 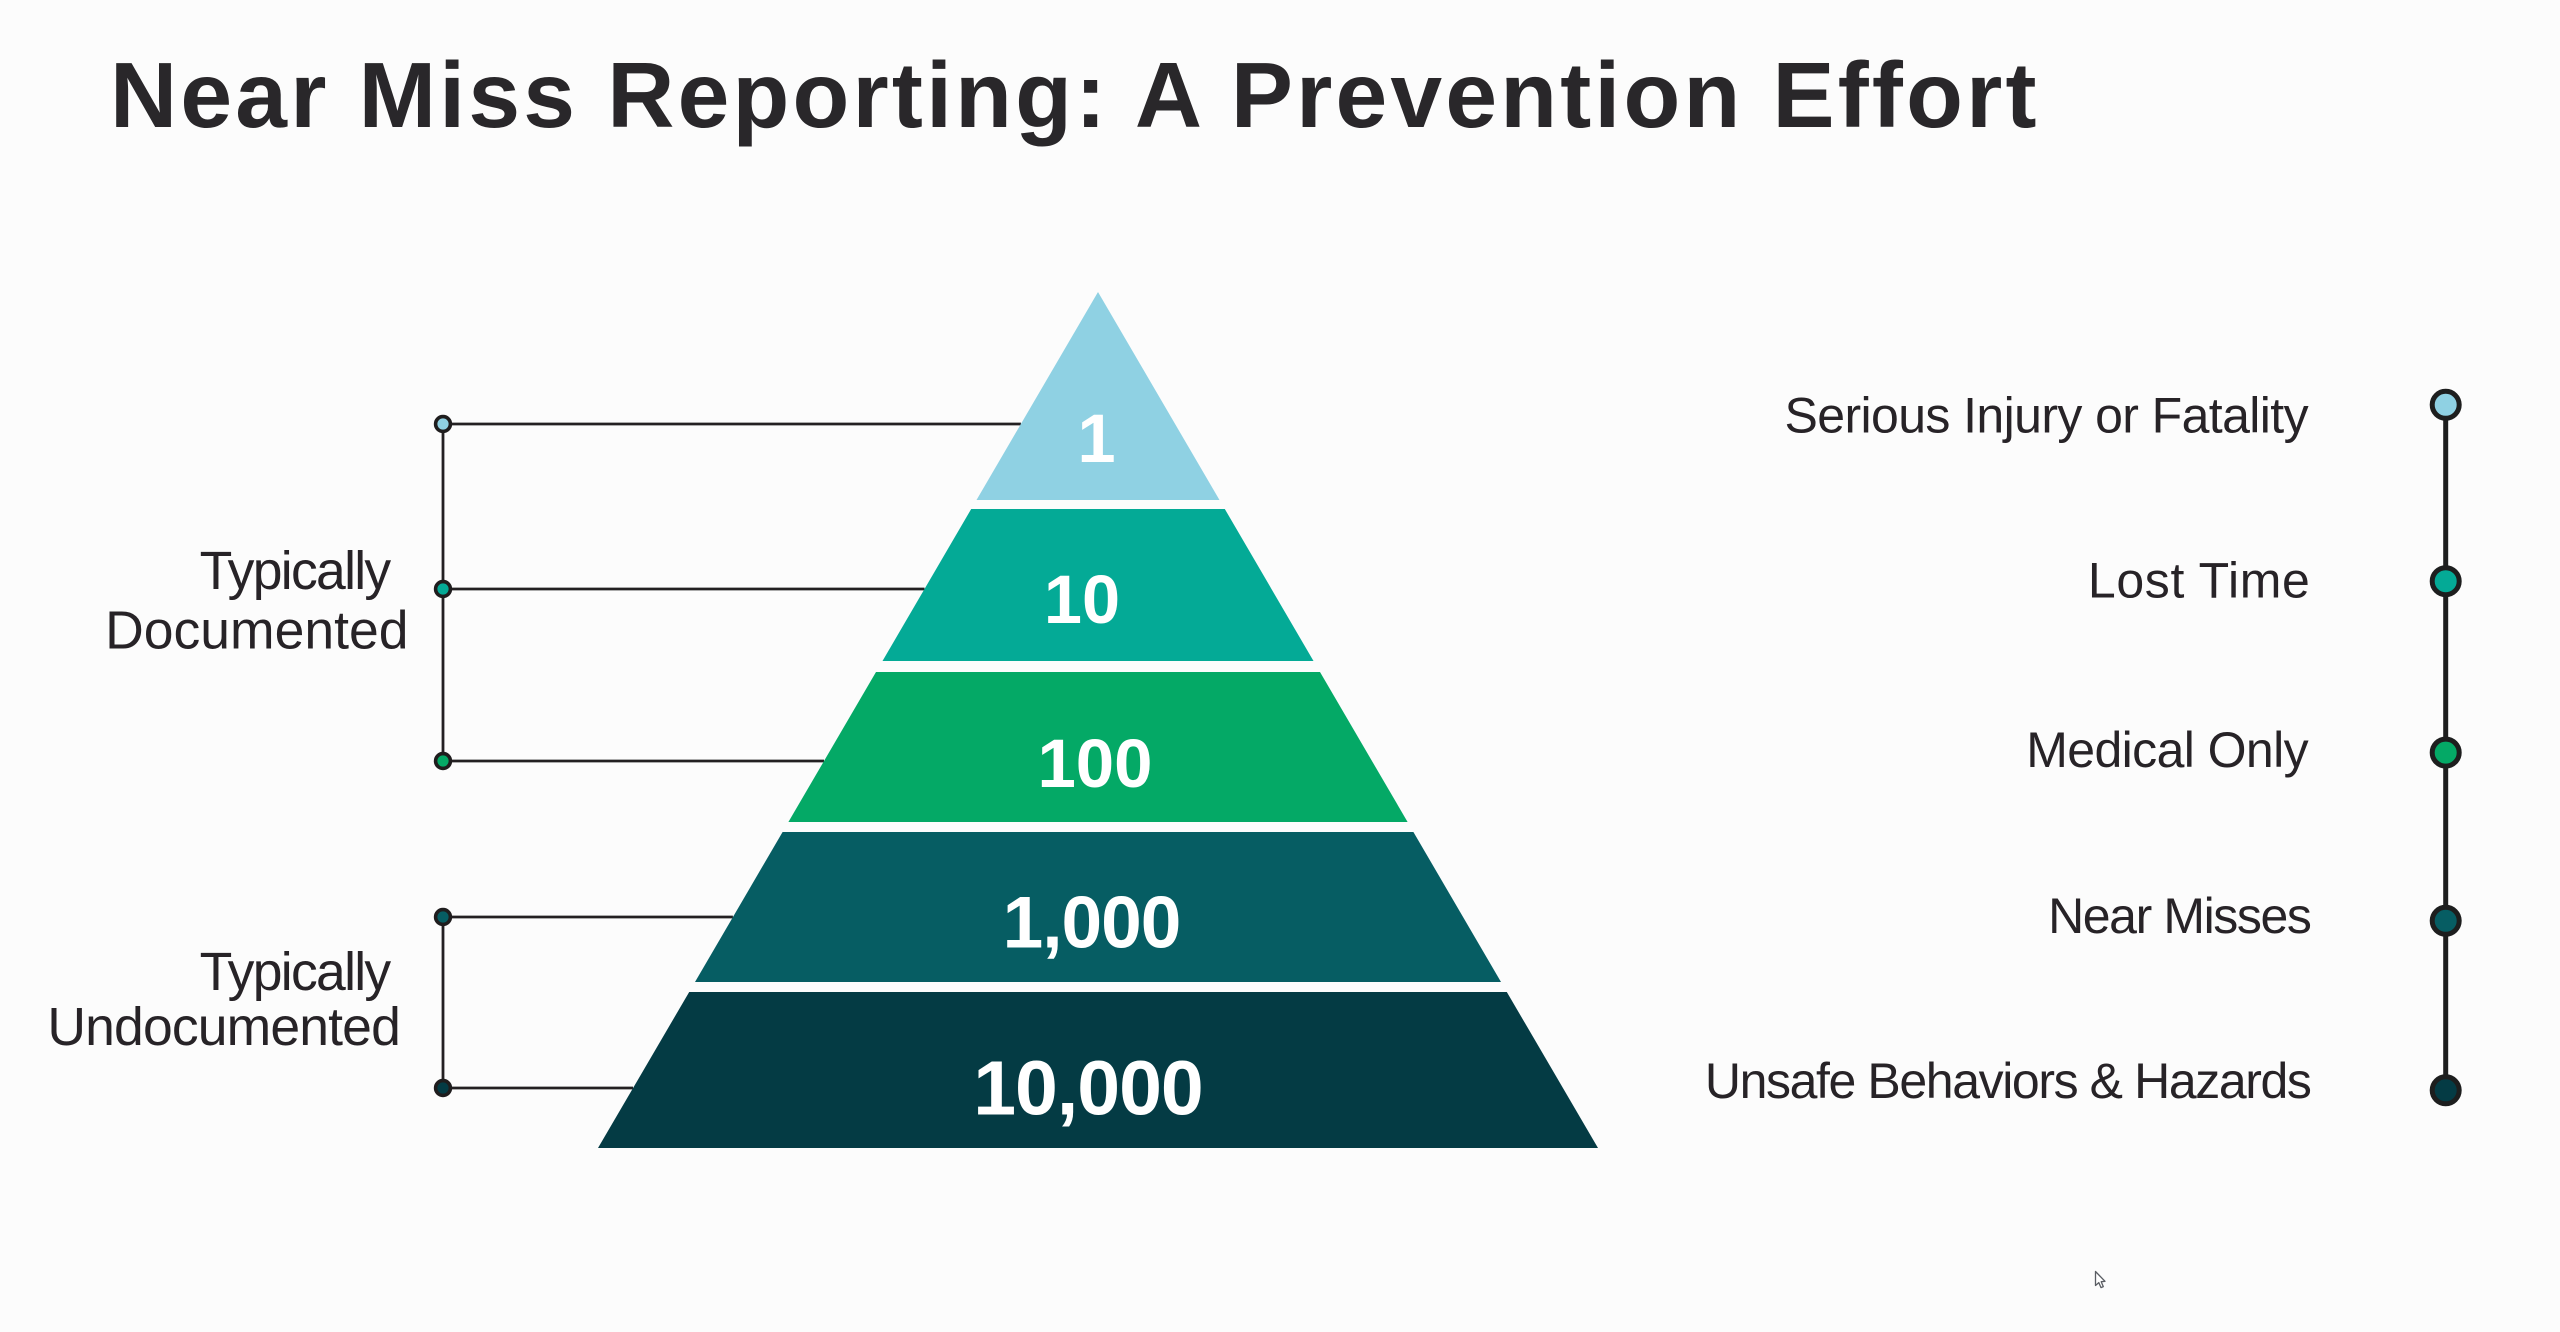 What do you see at coordinates (1075, 95) in the screenshot?
I see `svg-text:Near Miss Reporting: A Prevent: Near Miss Reporting: A Prevention Effort` at bounding box center [1075, 95].